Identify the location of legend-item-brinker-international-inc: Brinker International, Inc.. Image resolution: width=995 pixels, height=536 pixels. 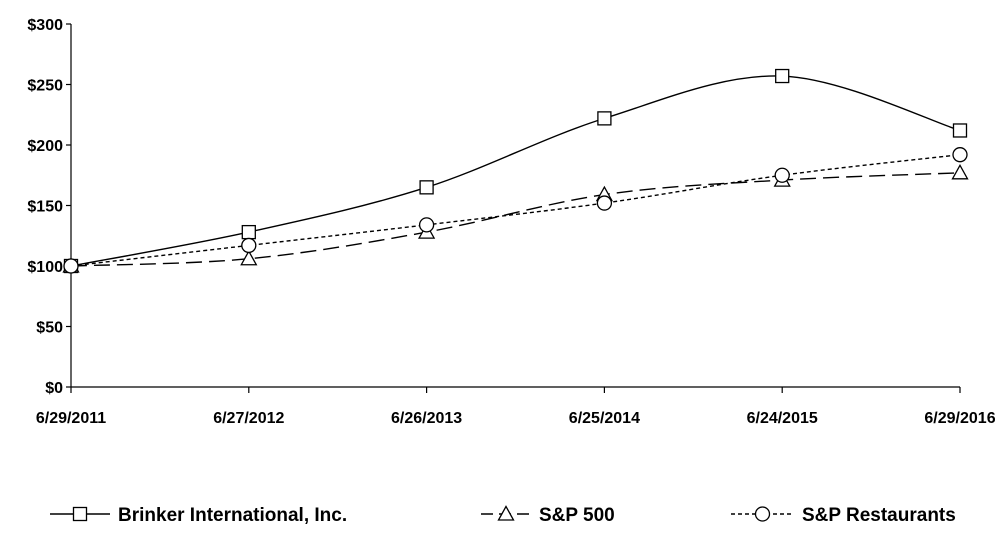
(198, 515).